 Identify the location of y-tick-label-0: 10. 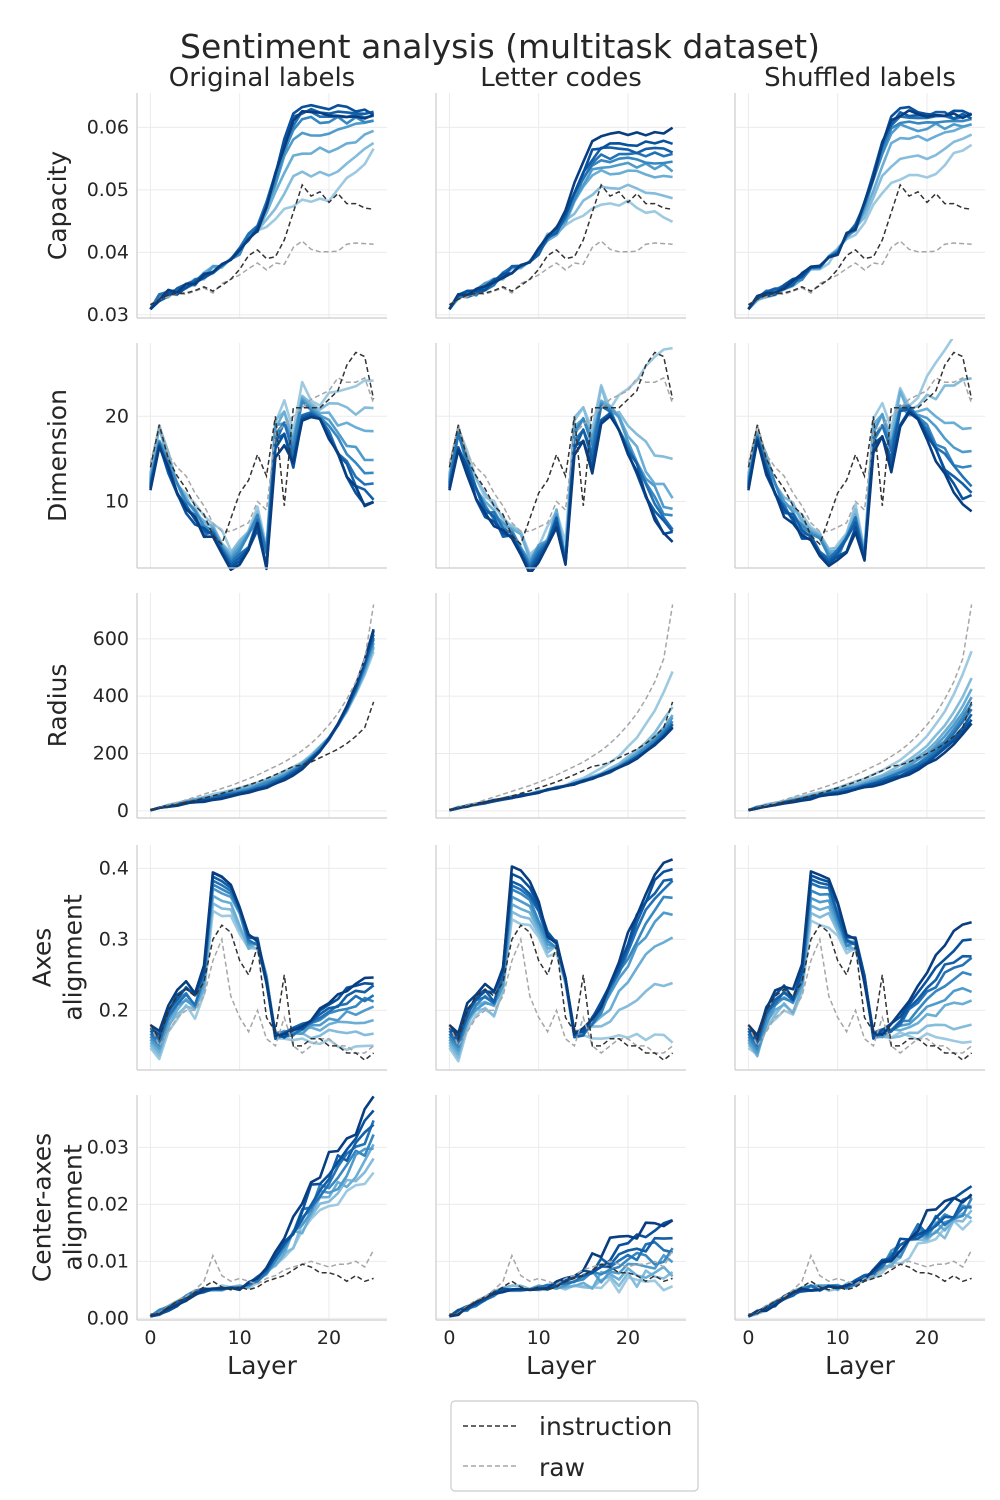
(117, 502).